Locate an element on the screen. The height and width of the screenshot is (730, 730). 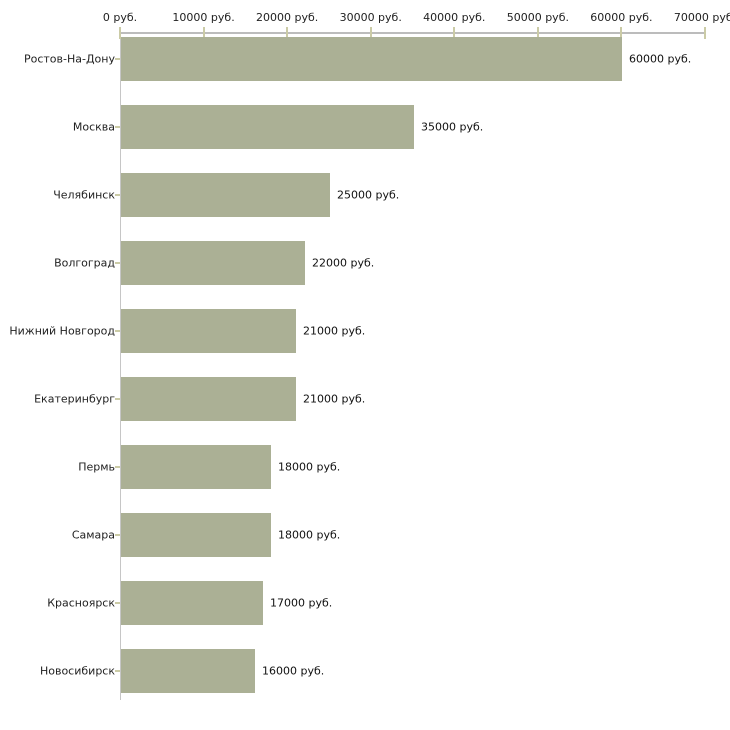
category-label: Волгоград is located at coordinates (84, 263).